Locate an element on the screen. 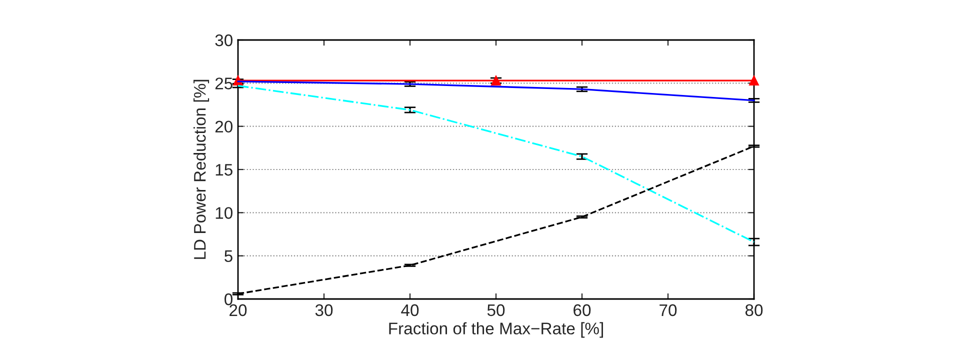  y-tick-label: 0 is located at coordinates (228, 299).